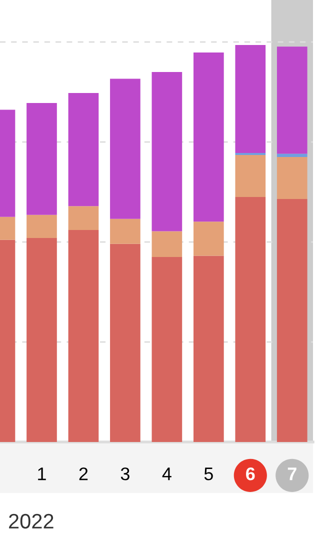 This screenshot has width=332, height=546. What do you see at coordinates (250, 473) in the screenshot?
I see `x-tick-label: 6` at bounding box center [250, 473].